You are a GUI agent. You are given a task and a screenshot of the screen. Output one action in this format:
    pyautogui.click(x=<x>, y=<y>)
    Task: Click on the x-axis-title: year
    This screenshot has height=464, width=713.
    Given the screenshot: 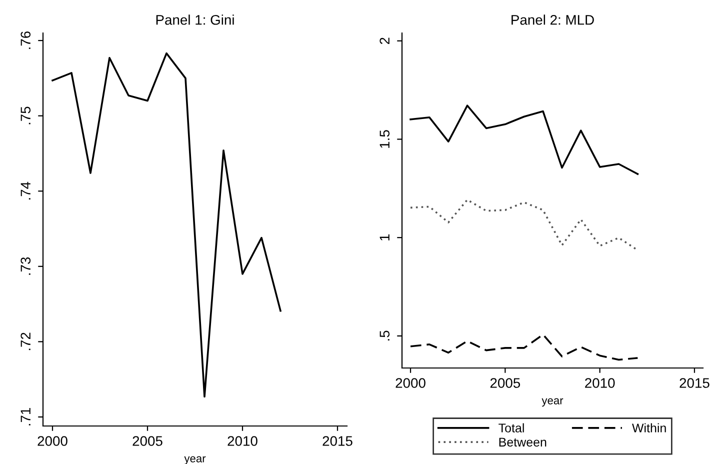 What is the action you would take?
    pyautogui.click(x=553, y=402)
    